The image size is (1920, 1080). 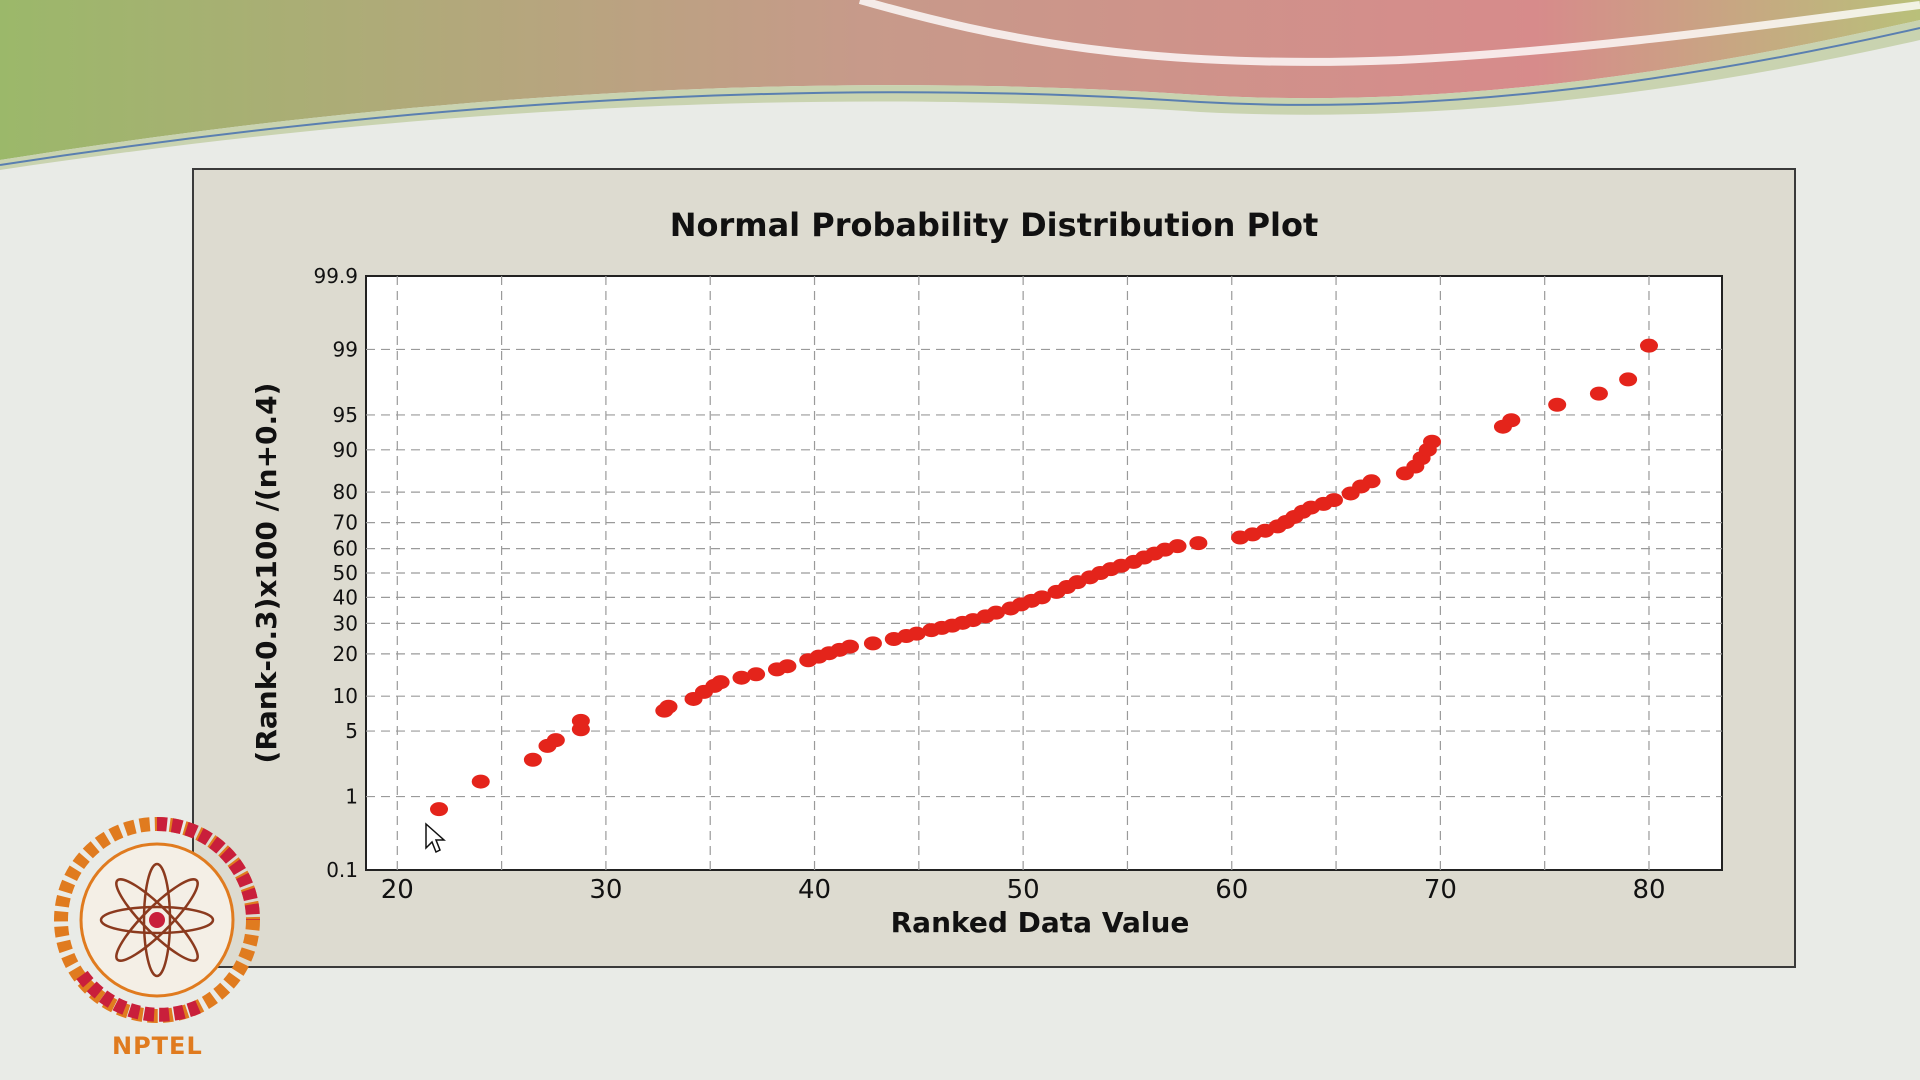 What do you see at coordinates (345, 654) in the screenshot?
I see `y-tick-label: 20` at bounding box center [345, 654].